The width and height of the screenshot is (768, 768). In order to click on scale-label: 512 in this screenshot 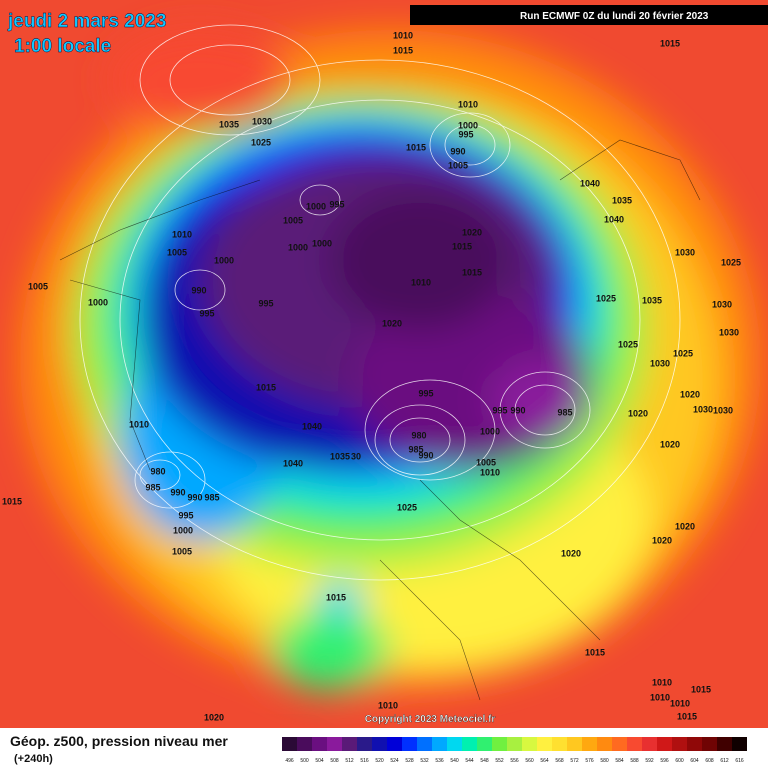, I will do `click(349, 761)`.